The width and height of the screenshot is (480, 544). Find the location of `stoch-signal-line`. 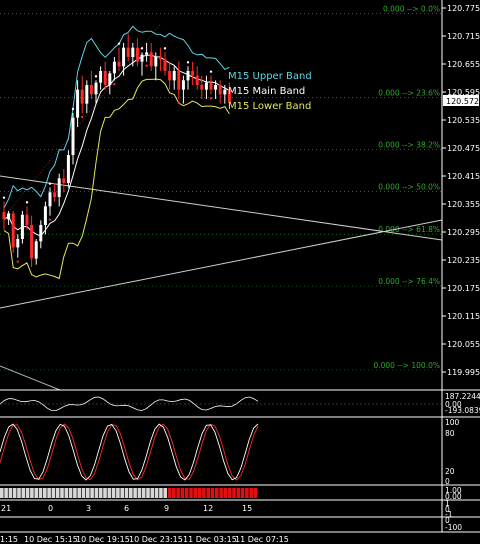

stoch-signal-line is located at coordinates (129, 452).